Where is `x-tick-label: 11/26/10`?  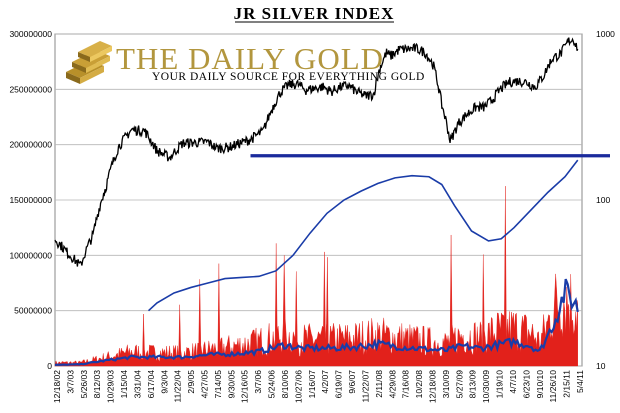 x-tick-label: 11/26/10 is located at coordinates (553, 386).